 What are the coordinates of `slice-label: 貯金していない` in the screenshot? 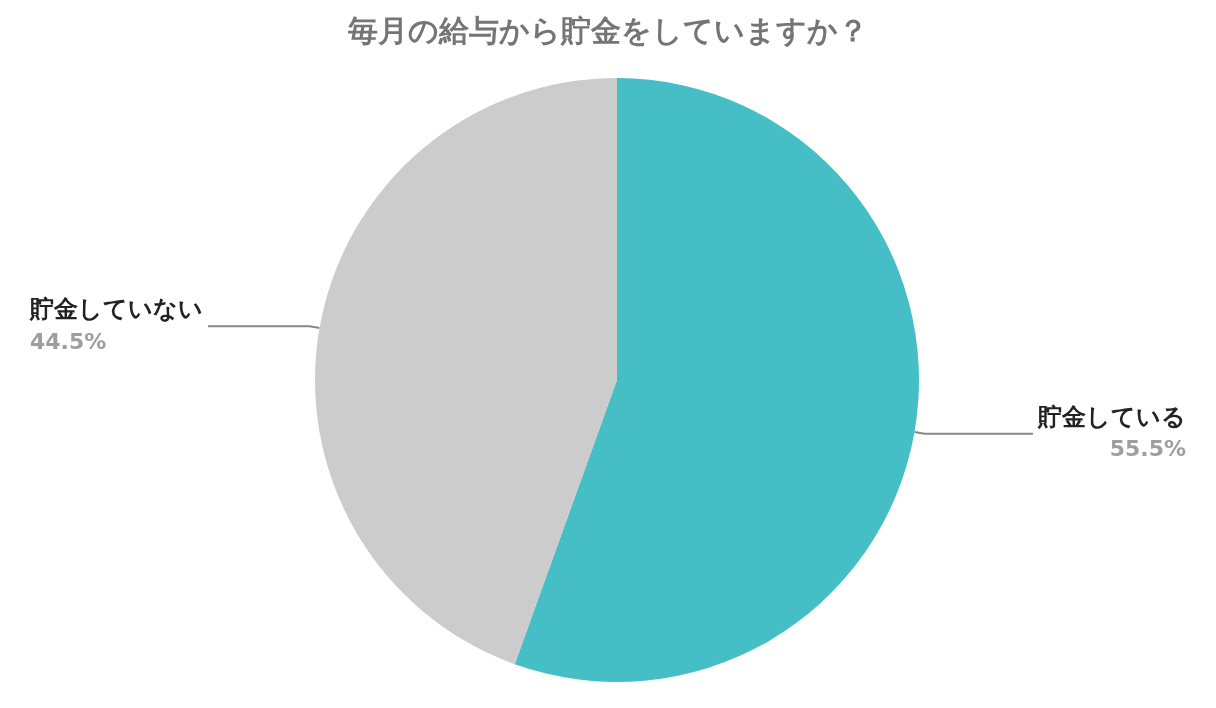 It's located at (116, 309).